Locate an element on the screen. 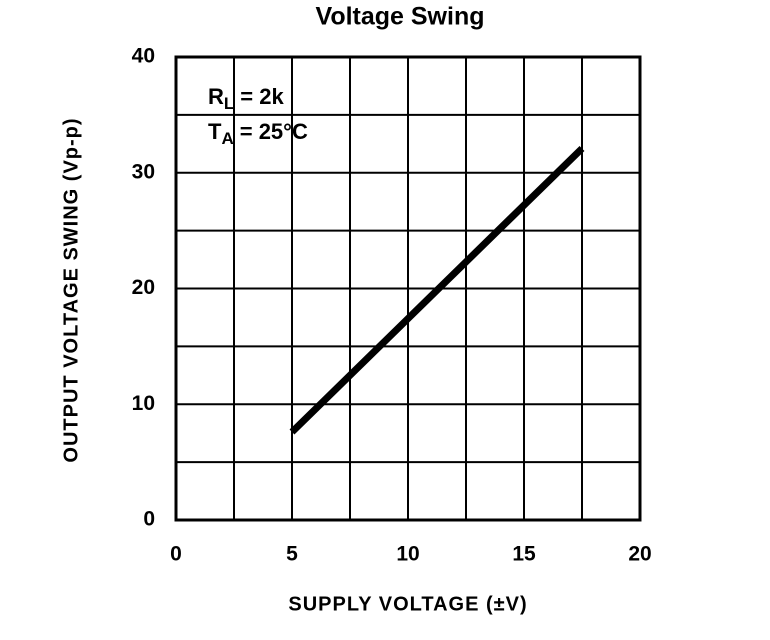  y-tick-label: 20 is located at coordinates (143, 287).